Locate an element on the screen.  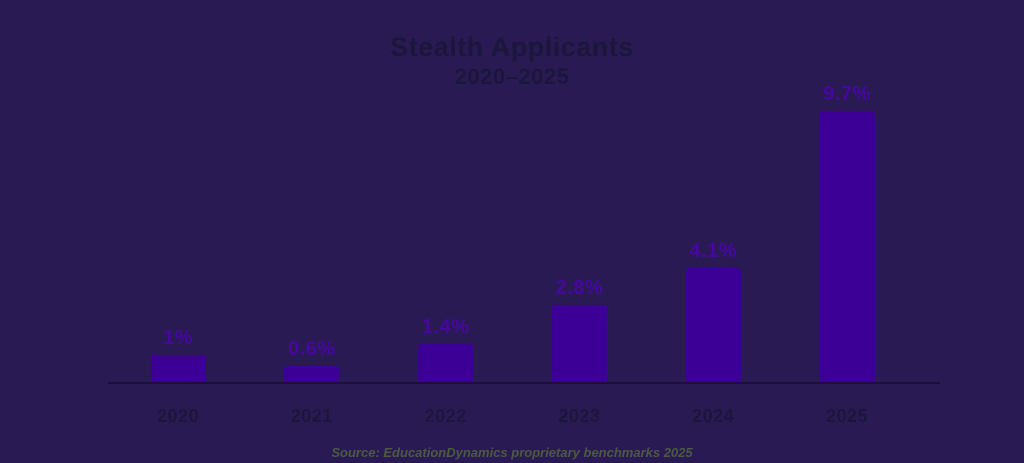
chart-subtitle: 2020–2025 is located at coordinates (512, 76).